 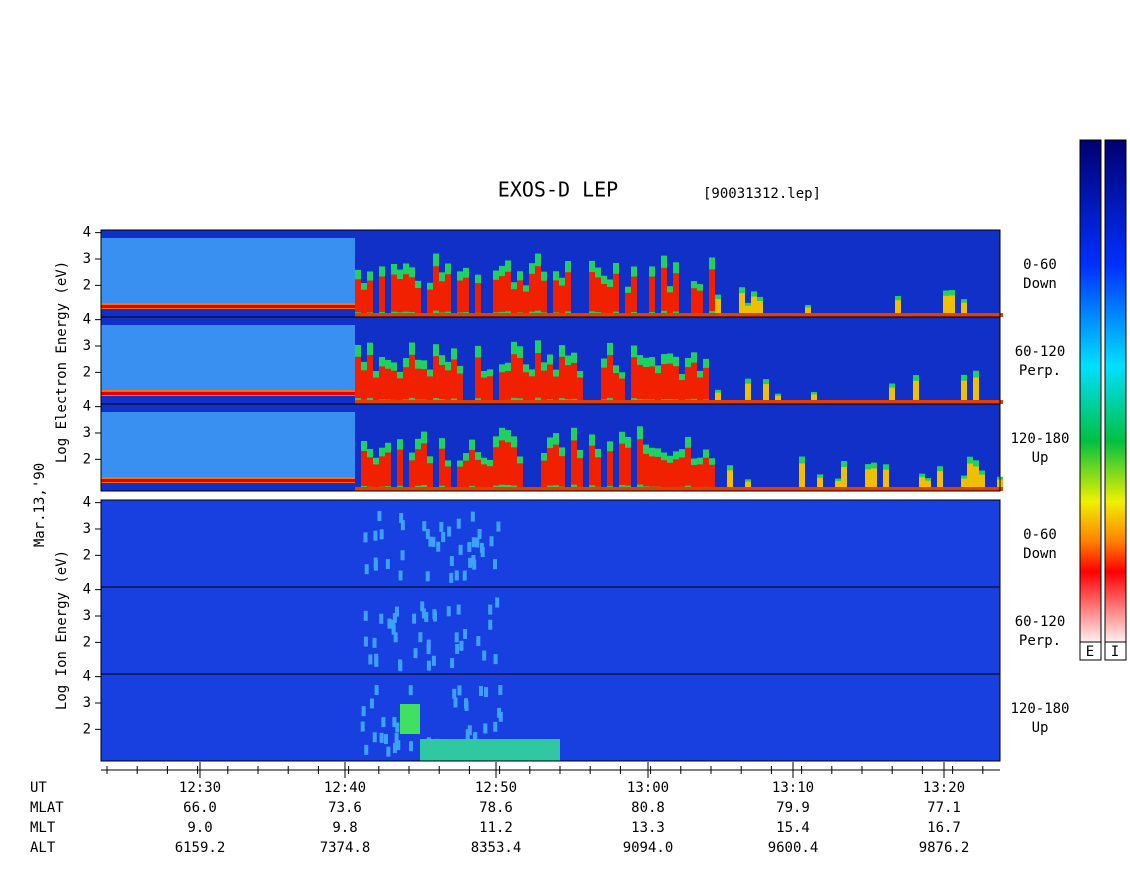 I want to click on row-name: MLT, so click(x=43, y=828).